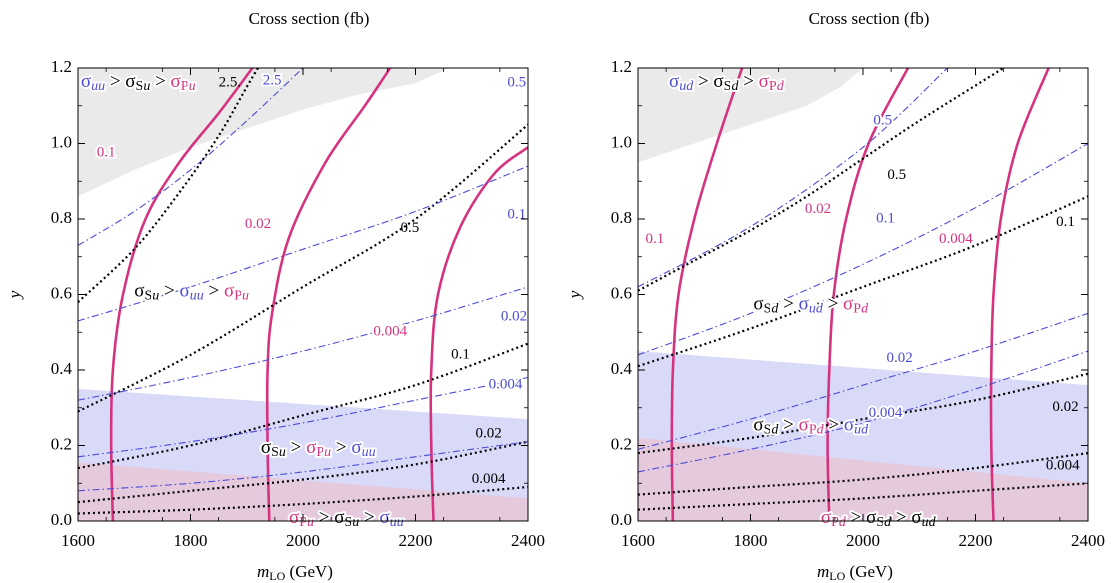 This screenshot has width=1120, height=583. I want to click on right-y-tick-label-3: 0.6, so click(621, 292).